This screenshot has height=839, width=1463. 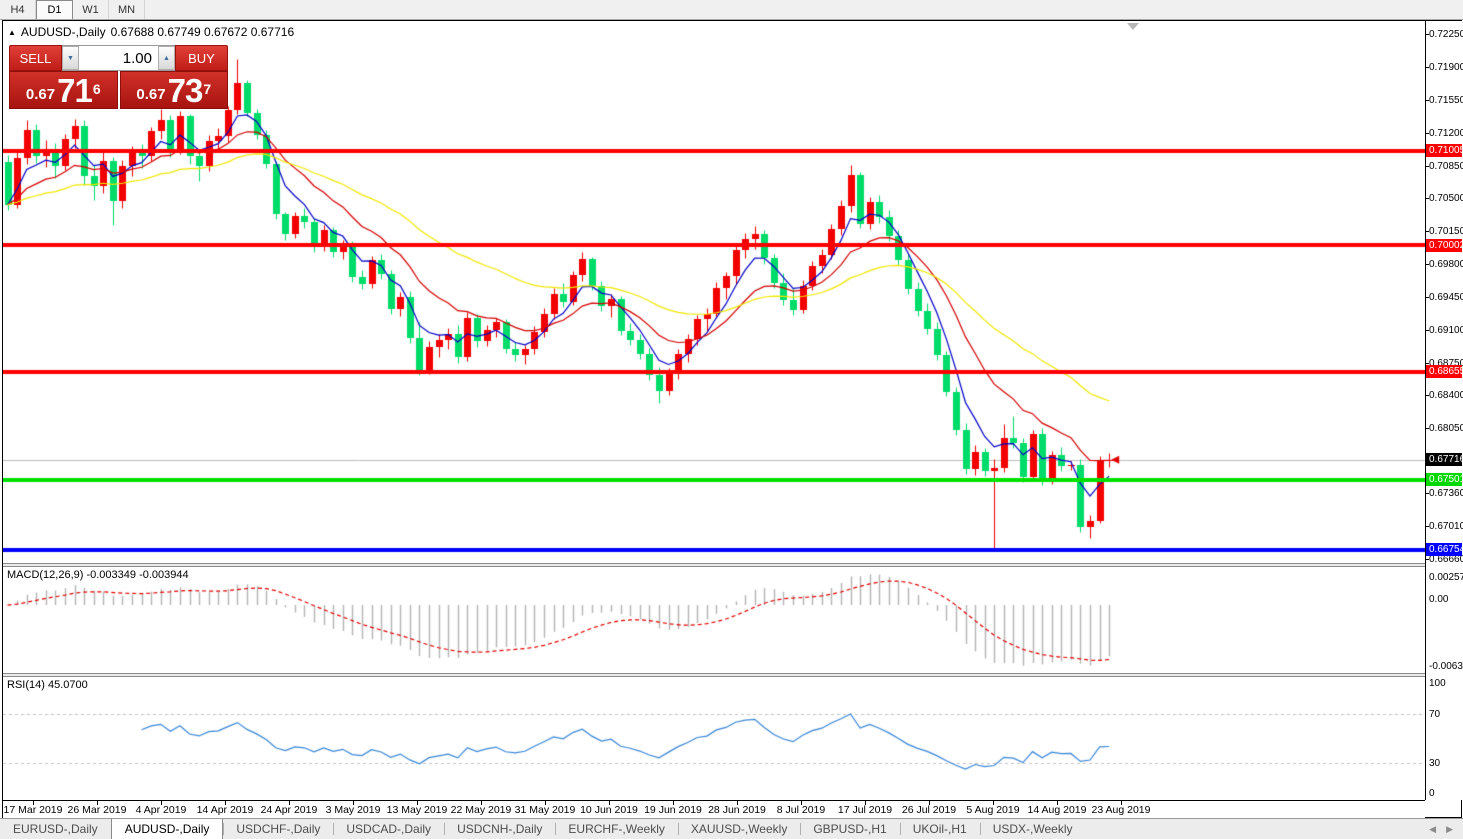 What do you see at coordinates (278, 829) in the screenshot?
I see `chart-tab-usdchf: USDCHF-,Daily` at bounding box center [278, 829].